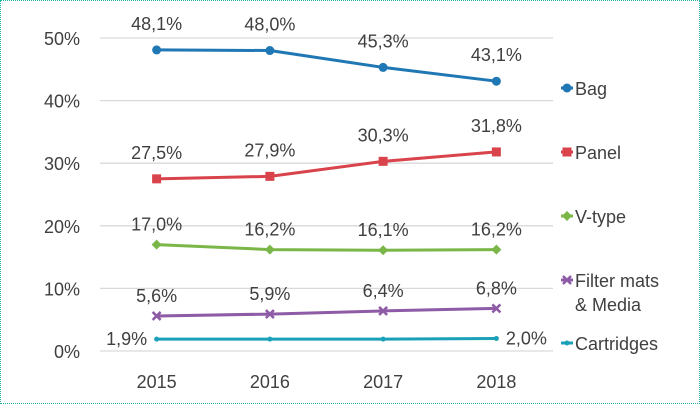  What do you see at coordinates (62, 195) in the screenshot?
I see `y-axis-tick-labels: 0% 10% 20% 30% 40% 50%` at bounding box center [62, 195].